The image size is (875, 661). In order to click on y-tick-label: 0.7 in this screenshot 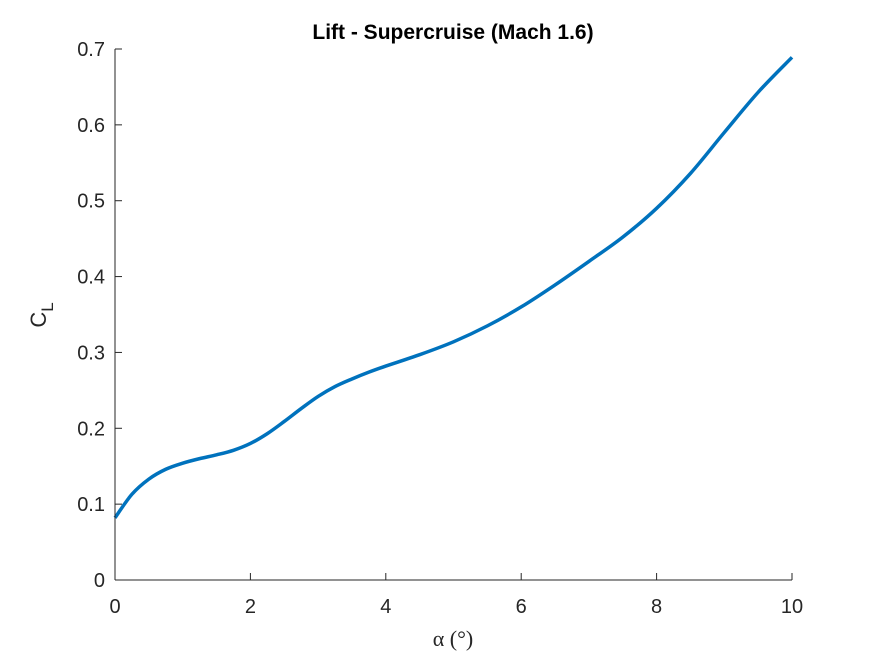, I will do `click(91, 50)`.